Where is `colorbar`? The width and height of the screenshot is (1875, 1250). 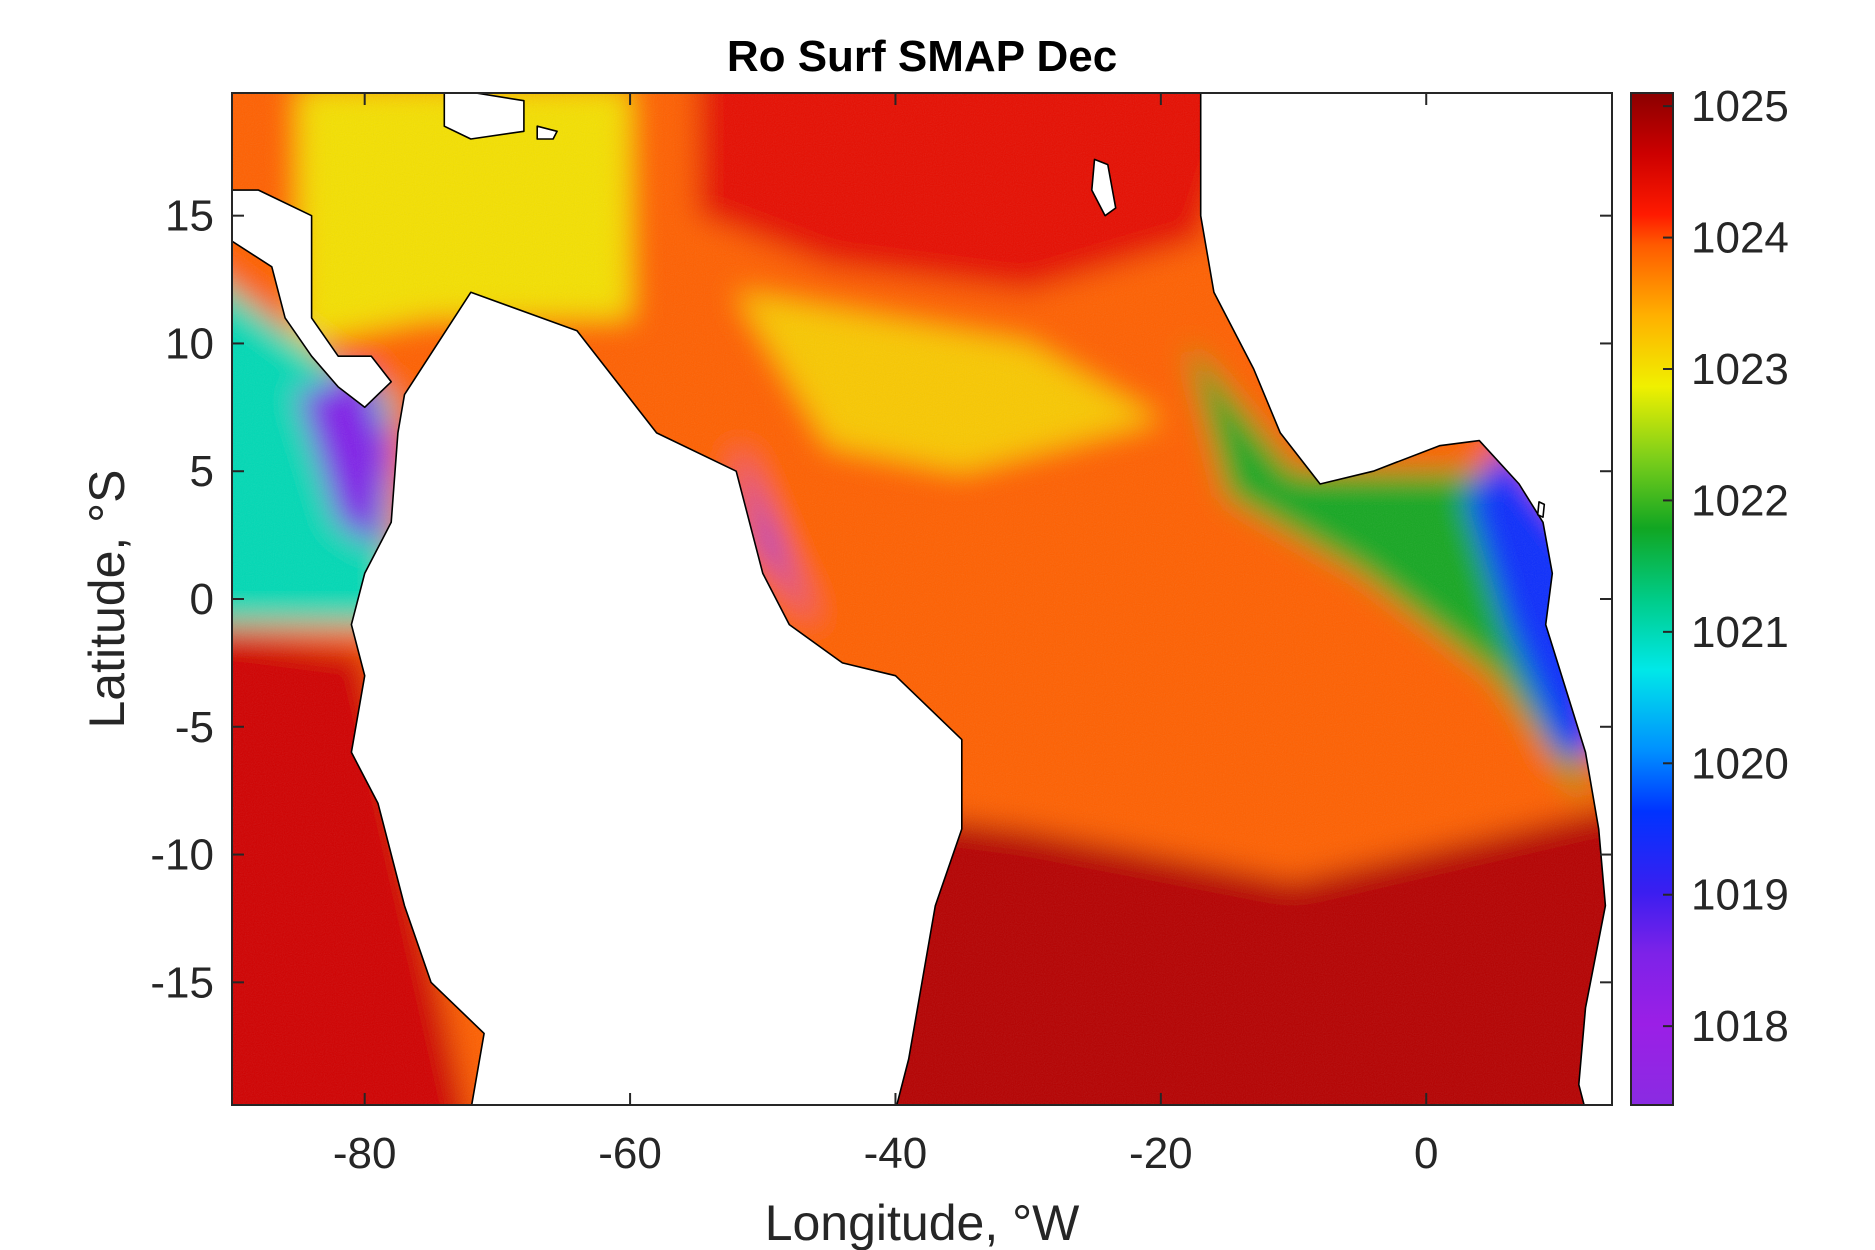 colorbar is located at coordinates (1652, 599).